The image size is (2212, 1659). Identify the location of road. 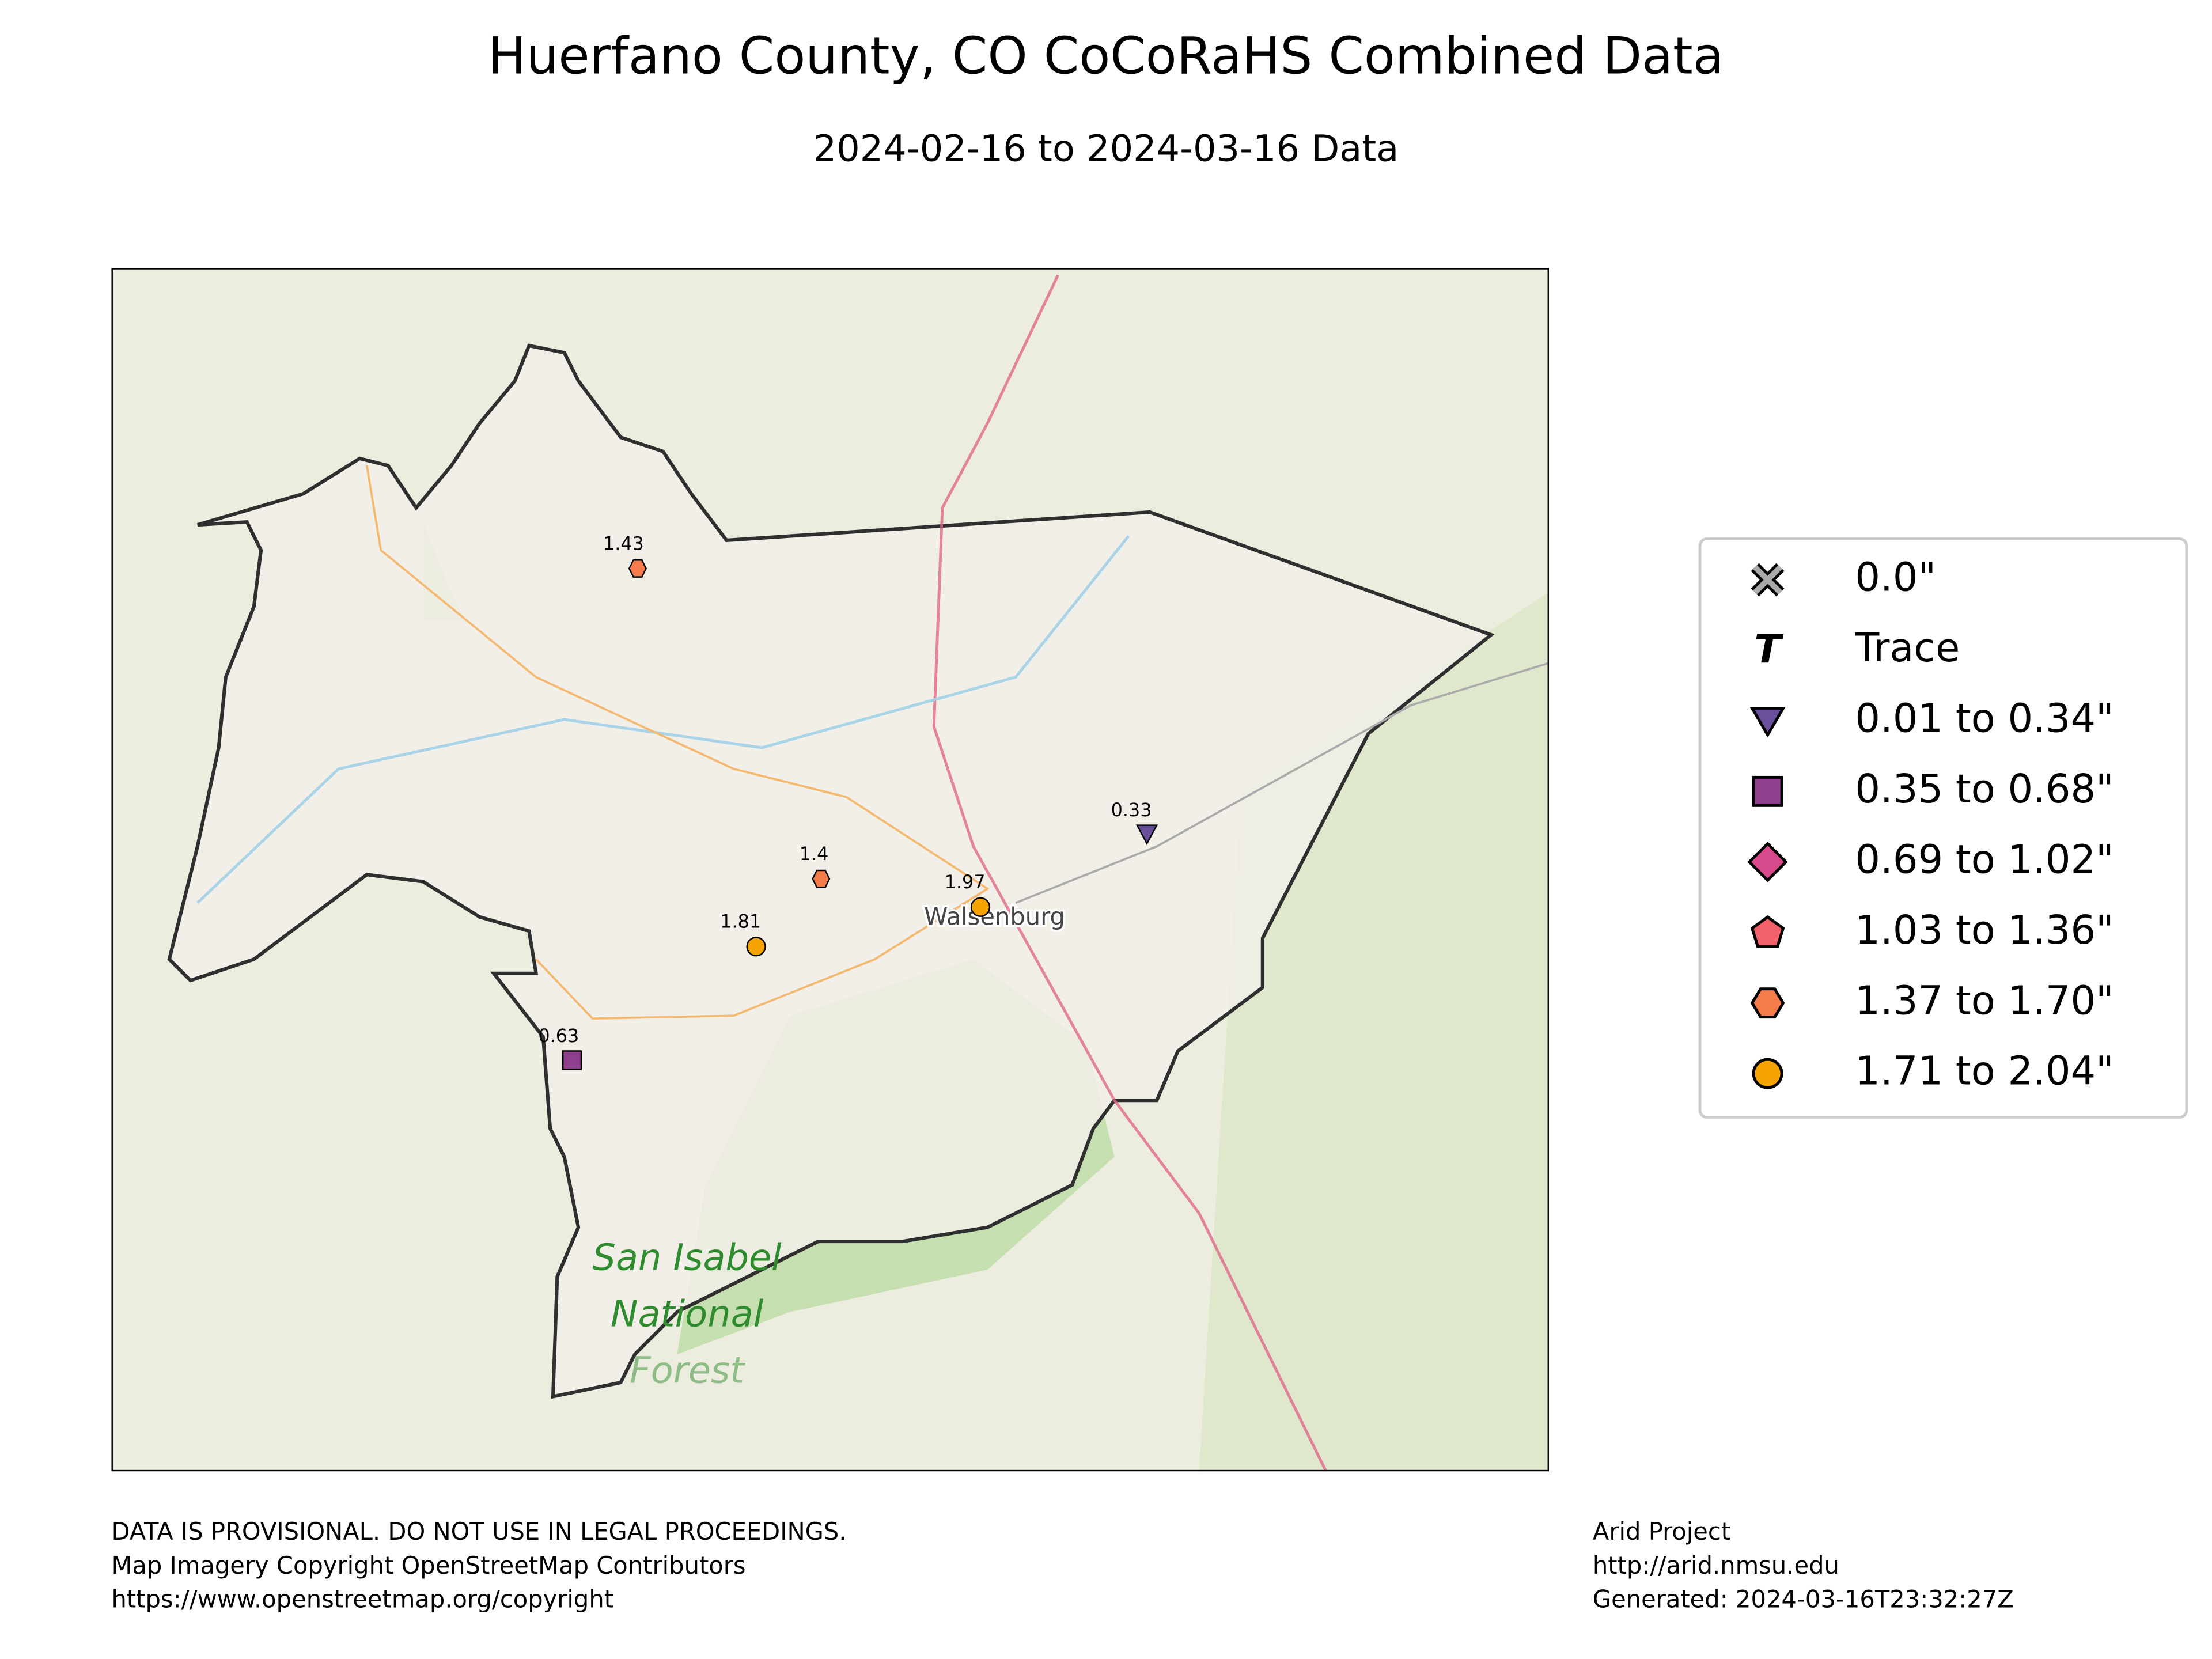
(677, 742).